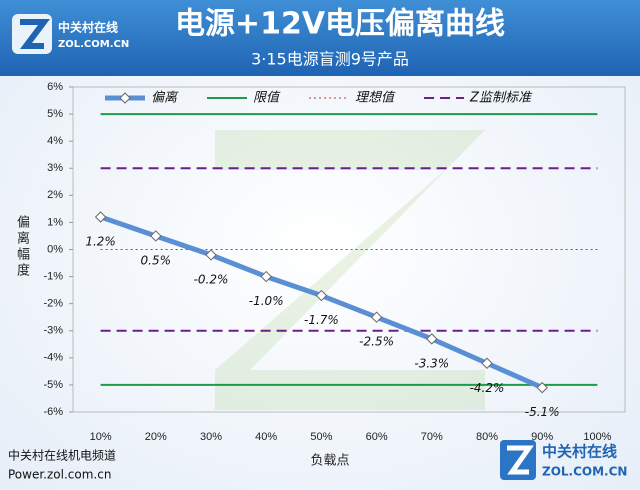 The image size is (640, 490). I want to click on y-tick-label: 1%, so click(55, 222).